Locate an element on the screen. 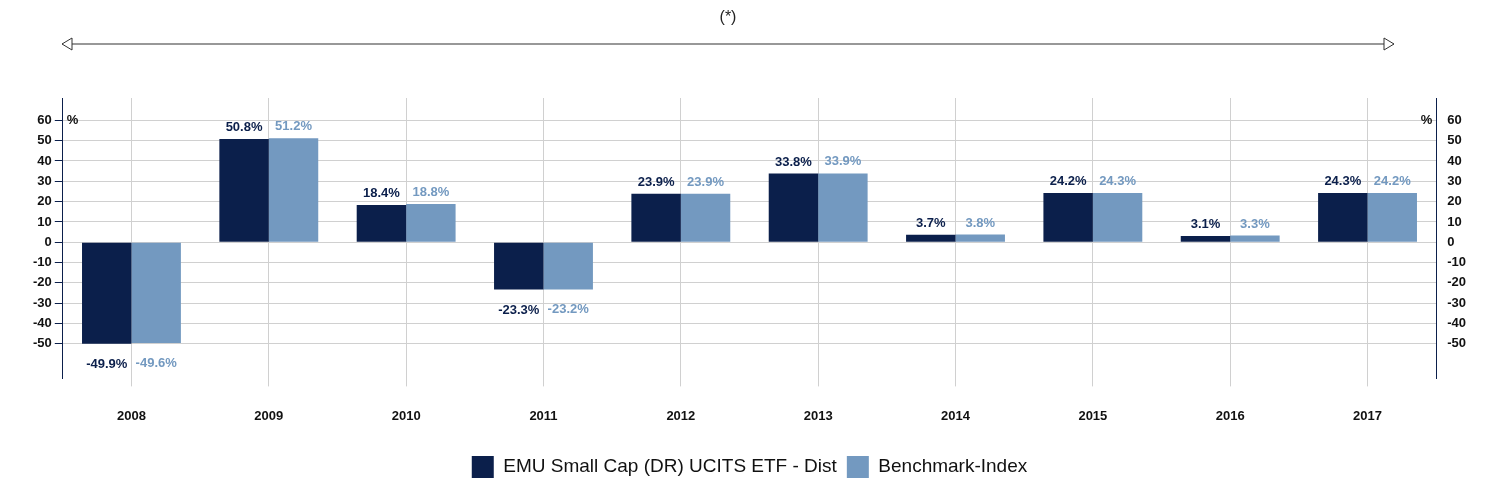 The width and height of the screenshot is (1499, 488). x-tick-label: 2009 is located at coordinates (269, 415).